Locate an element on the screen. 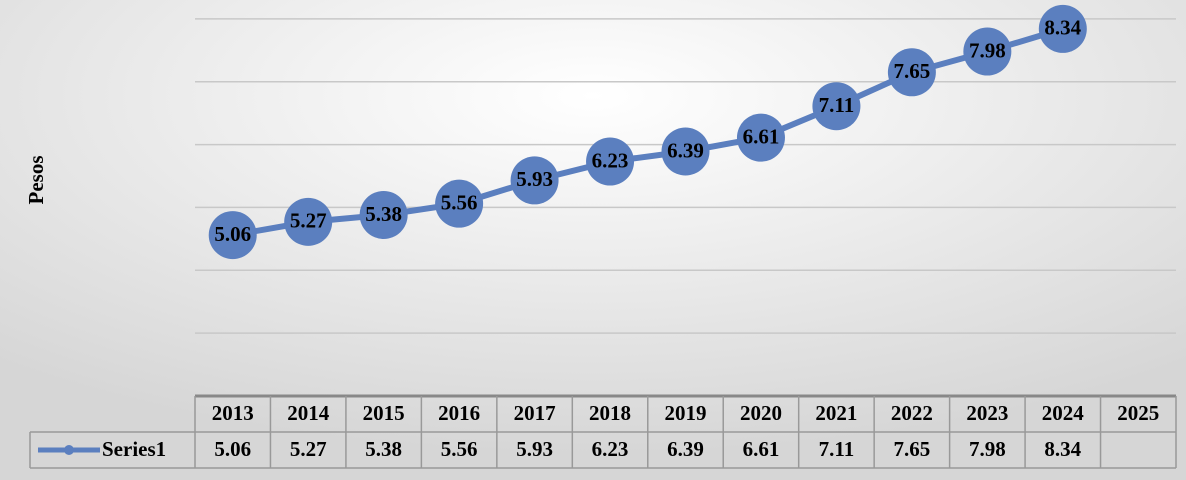 This screenshot has width=1186, height=480. x-tick-label: 2013 is located at coordinates (233, 413).